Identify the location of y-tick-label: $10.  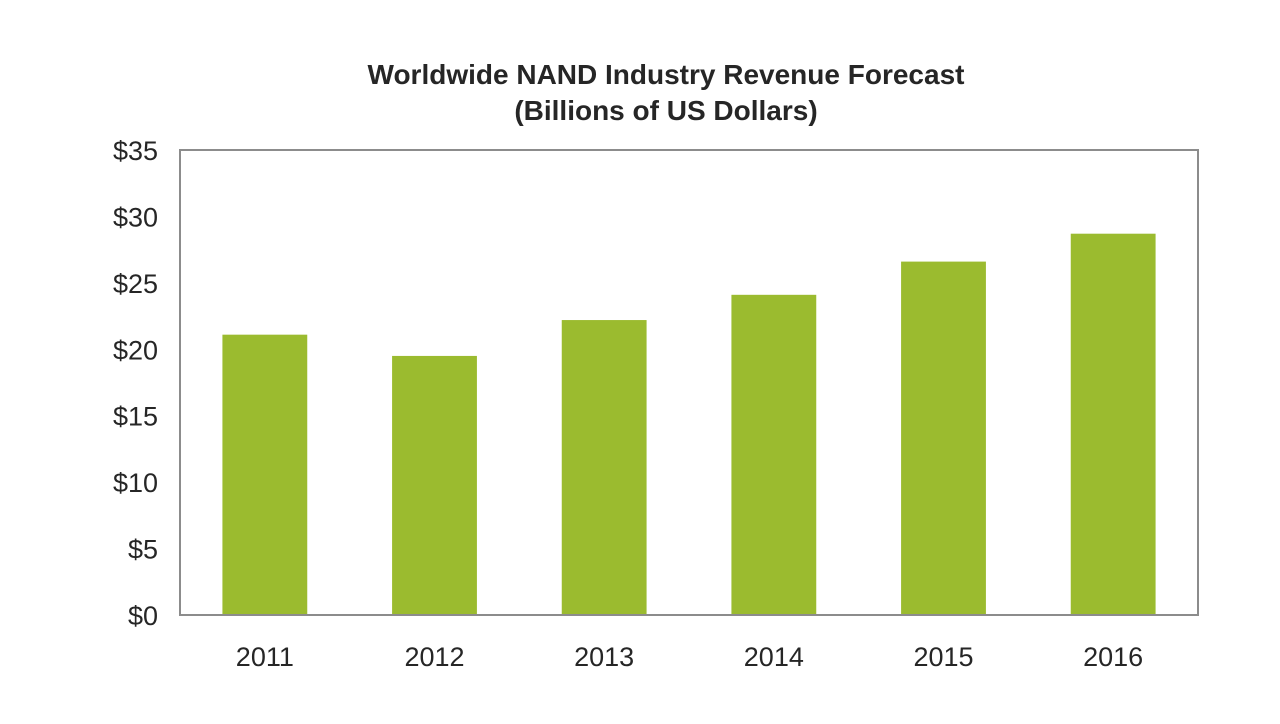
(135, 483).